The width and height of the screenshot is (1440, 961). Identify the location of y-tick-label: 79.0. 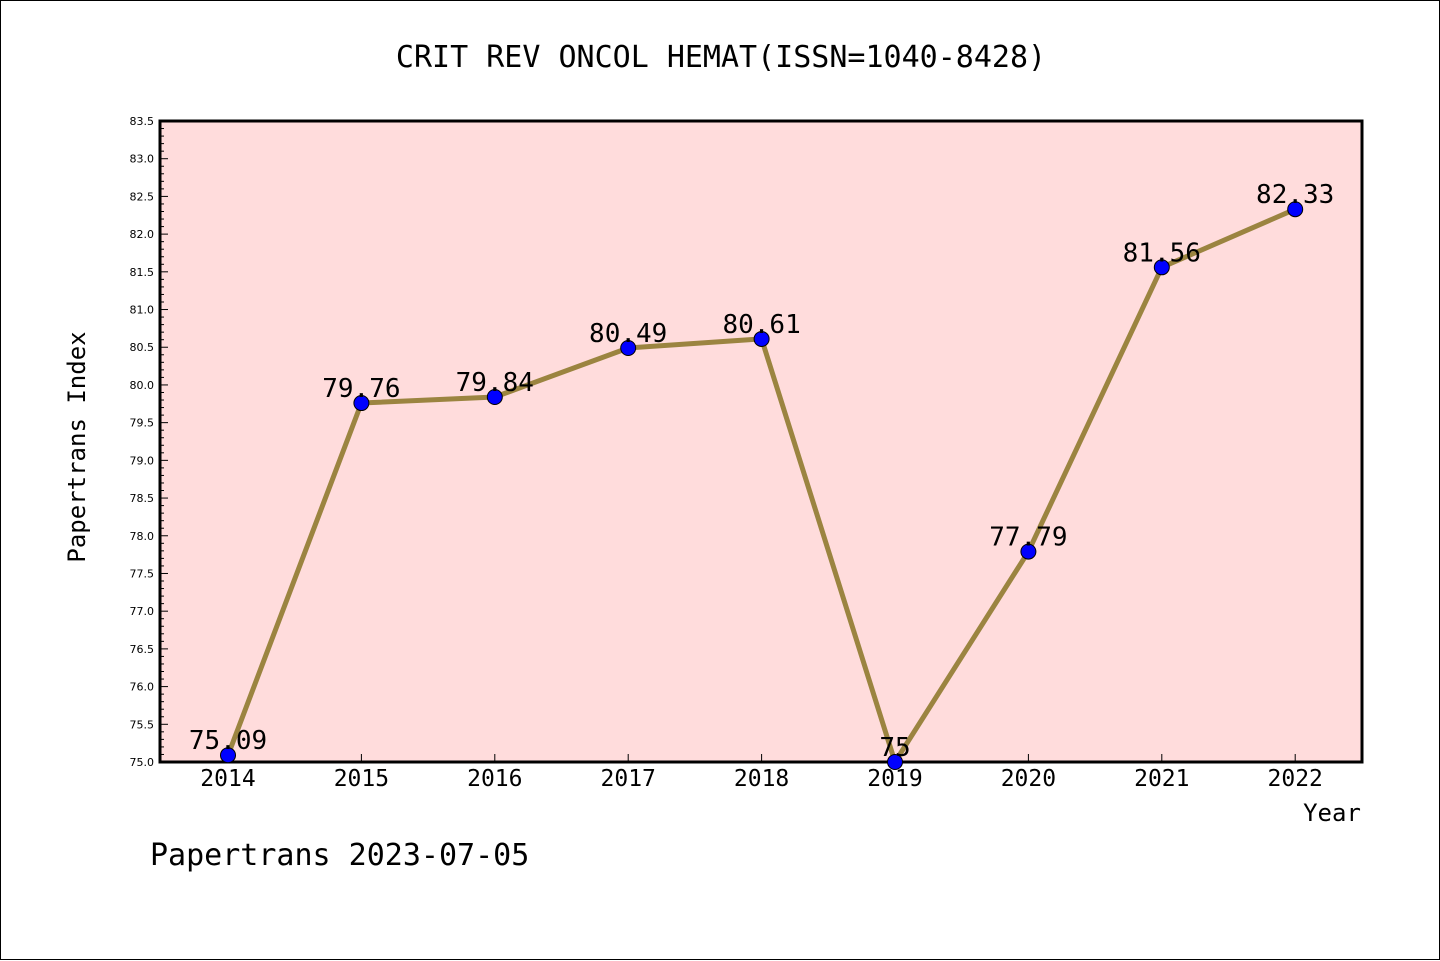
(142, 460).